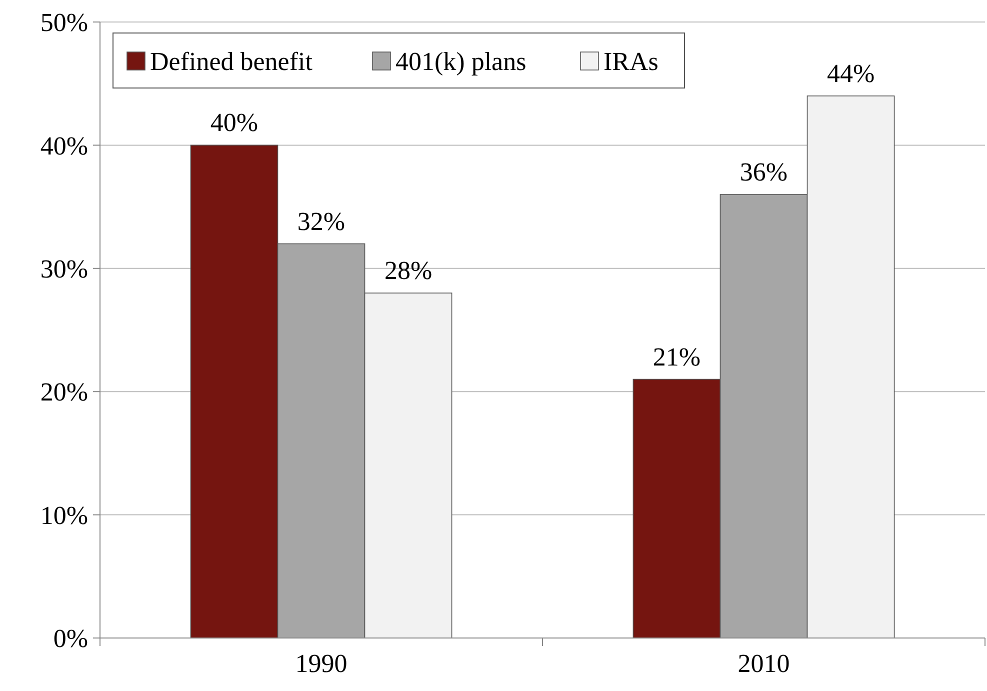  Describe the element at coordinates (461, 61) in the screenshot. I see `legend-label: 401(k) plans` at that location.